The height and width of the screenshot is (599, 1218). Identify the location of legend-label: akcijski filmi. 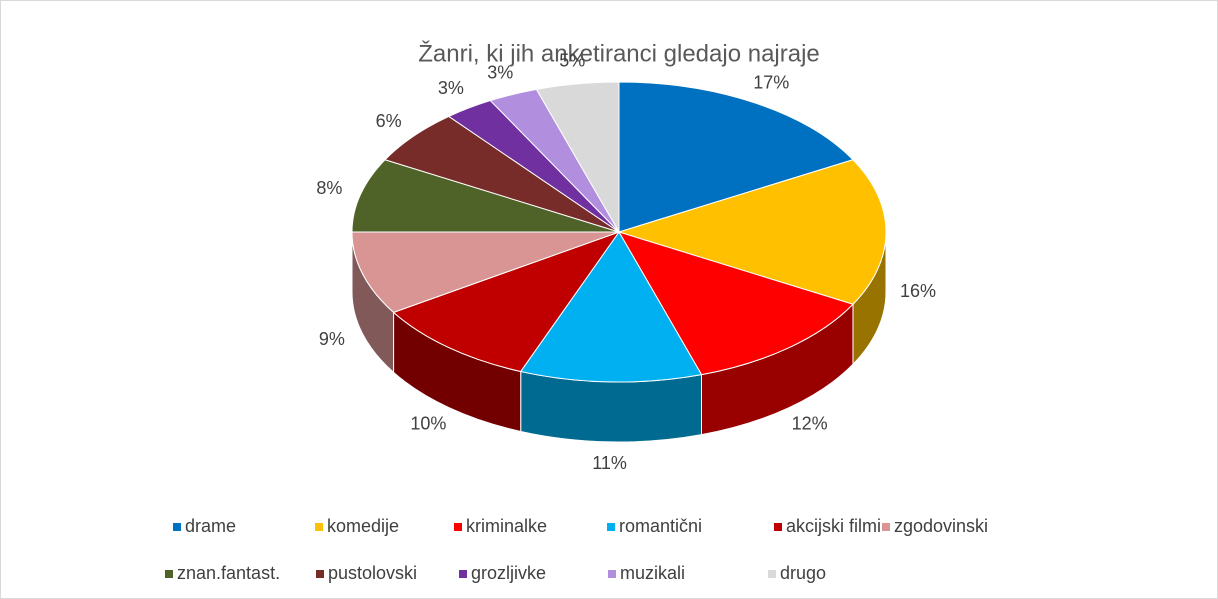
(833, 526).